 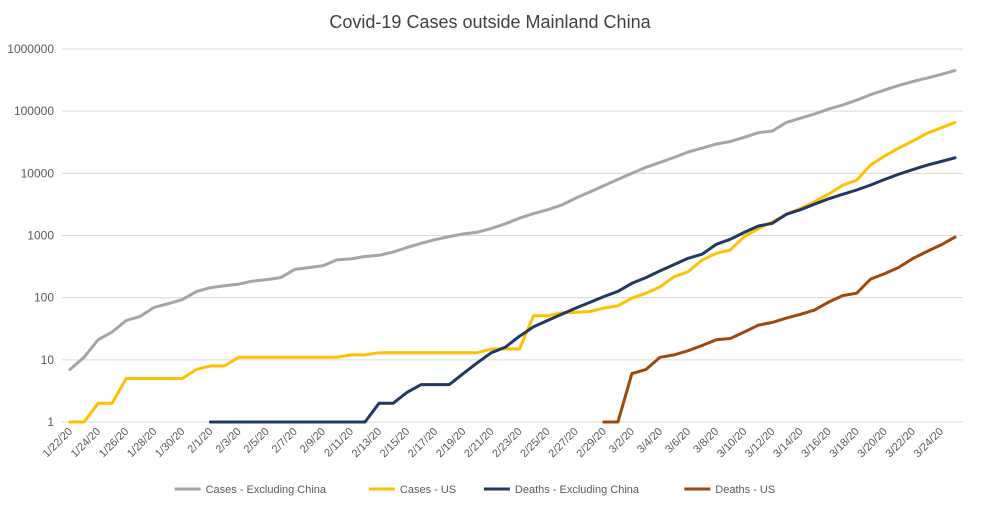 I want to click on series-line-deaths-us, so click(x=779, y=329).